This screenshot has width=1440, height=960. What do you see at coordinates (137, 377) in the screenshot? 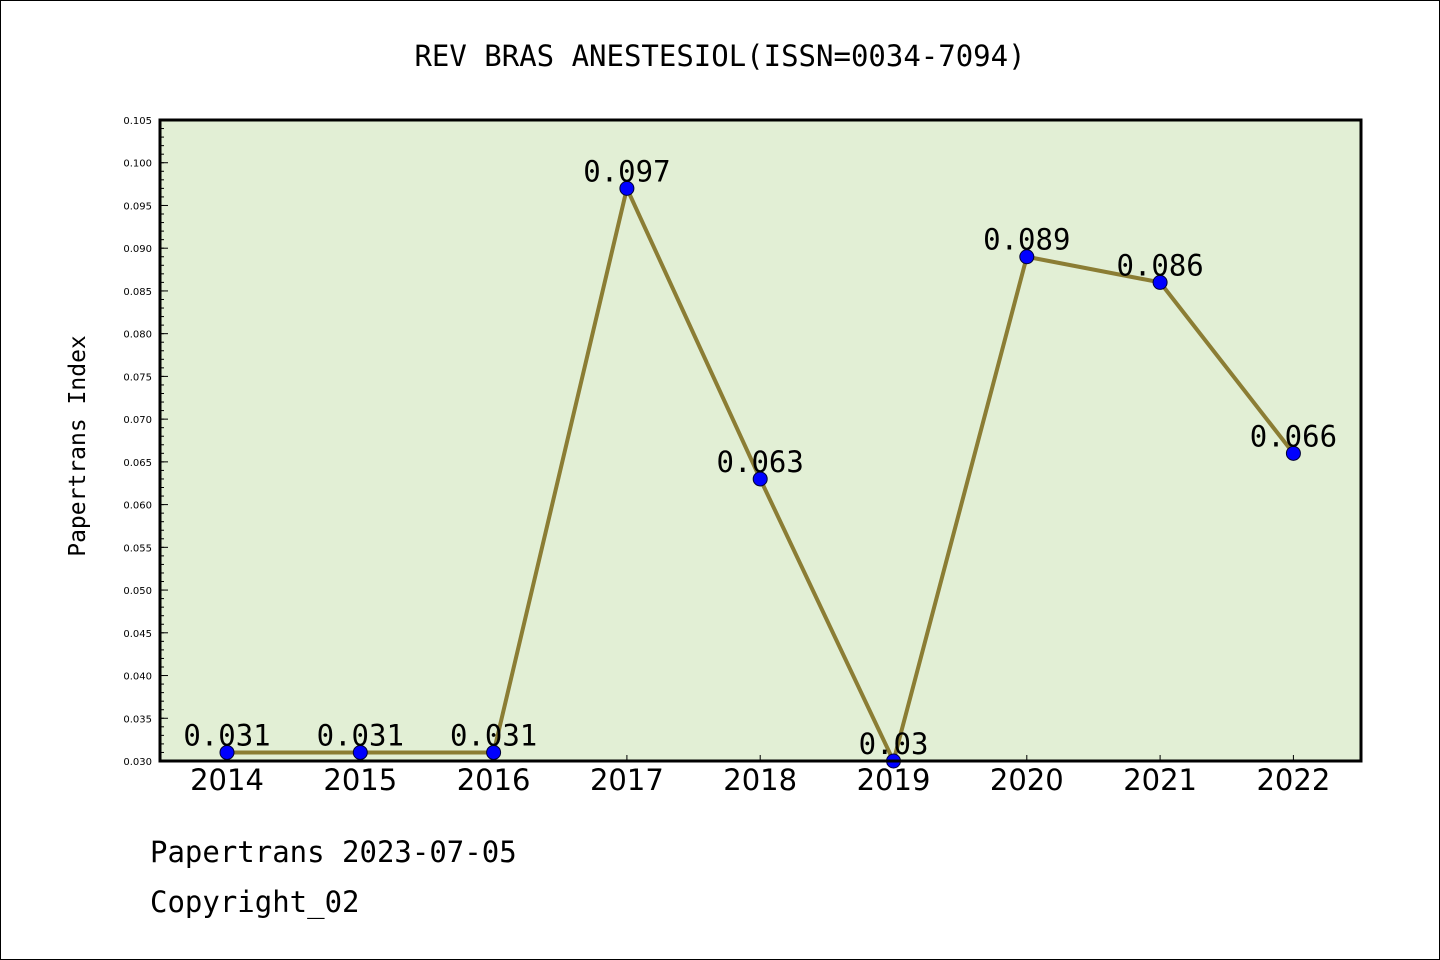
I see `y-tick-label: 0.075` at bounding box center [137, 377].